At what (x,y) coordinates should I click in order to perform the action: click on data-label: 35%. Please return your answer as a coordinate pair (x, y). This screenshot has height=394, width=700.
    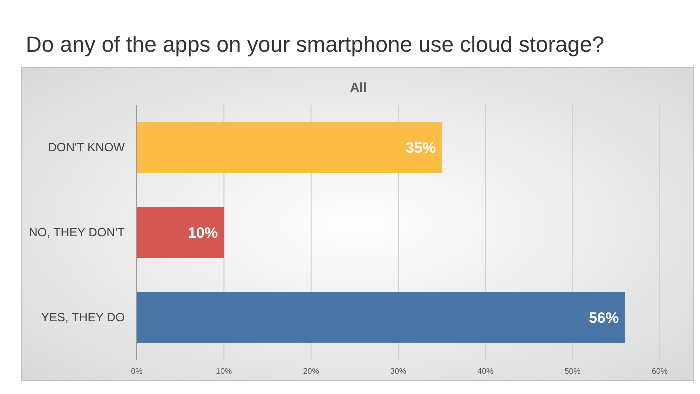
    Looking at the image, I should click on (421, 148).